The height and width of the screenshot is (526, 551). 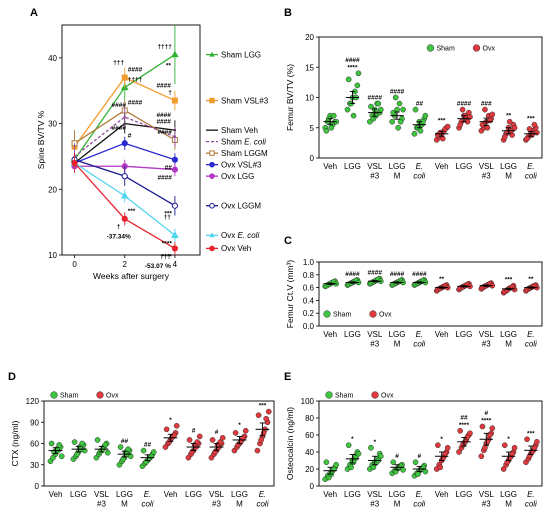 What do you see at coordinates (52, 124) in the screenshot?
I see `y-tick-label: 30` at bounding box center [52, 124].